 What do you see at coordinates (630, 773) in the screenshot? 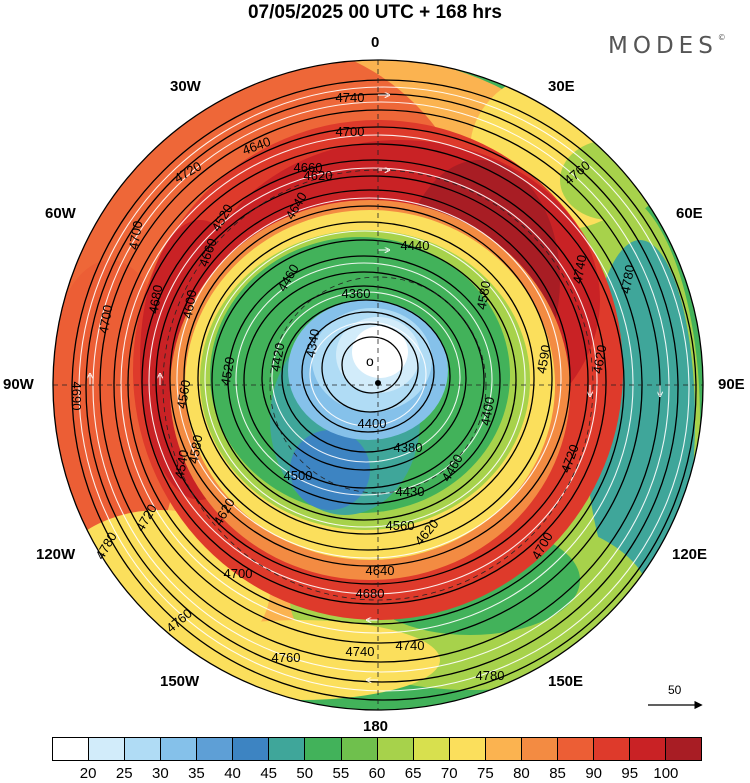
I see `colorbar-tick-label: 95` at bounding box center [630, 773].